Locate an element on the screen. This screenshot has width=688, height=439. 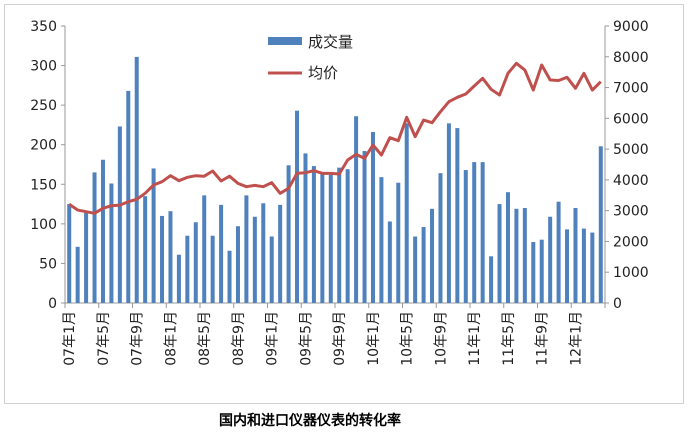
legend-swatch-volume is located at coordinates (285, 41).